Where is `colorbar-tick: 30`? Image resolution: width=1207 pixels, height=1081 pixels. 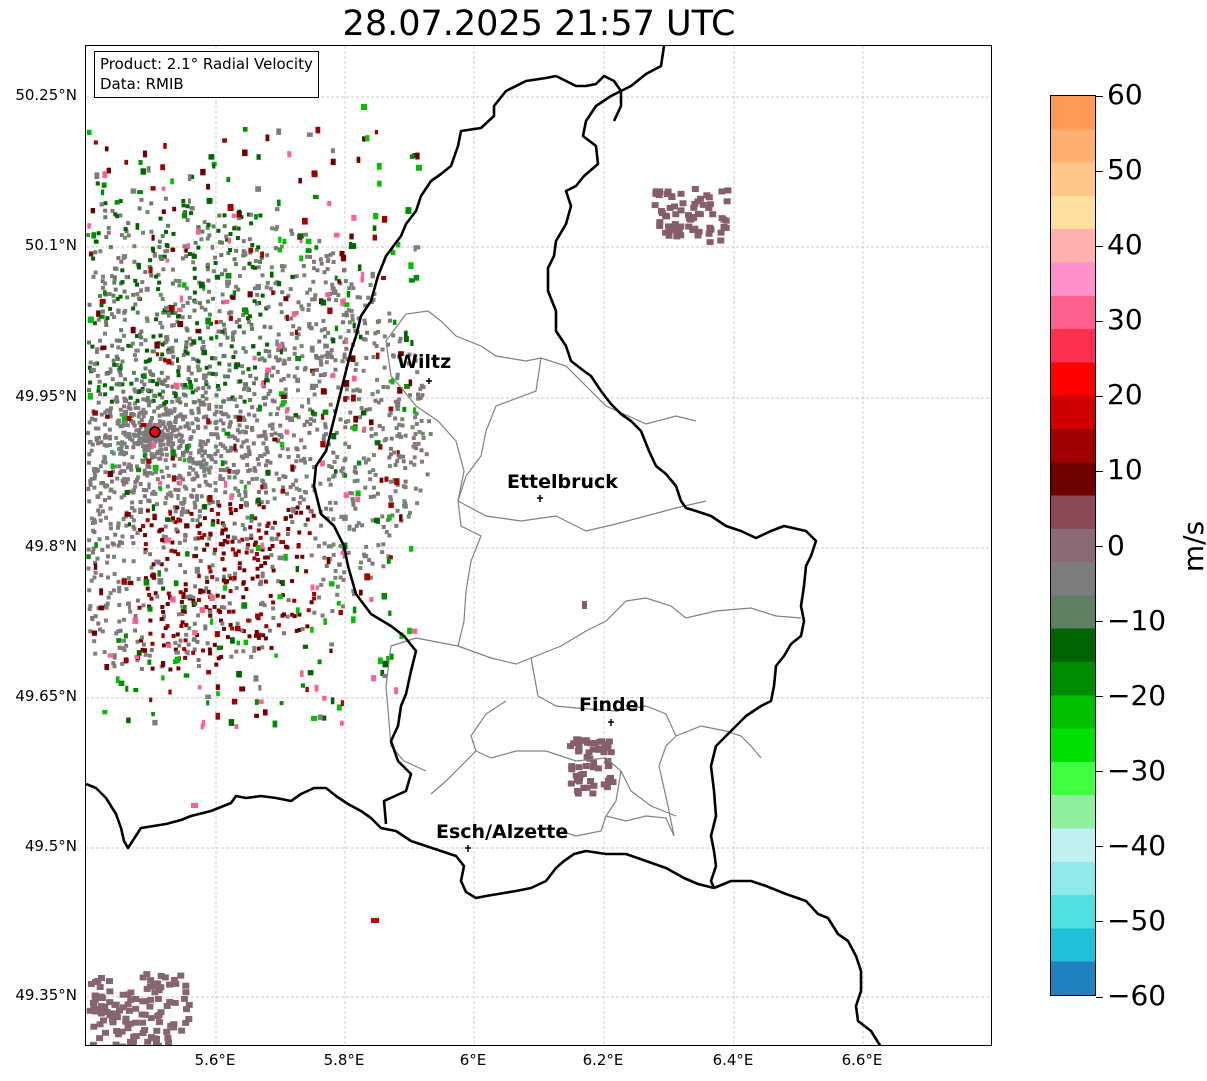 colorbar-tick: 30 is located at coordinates (1119, 319).